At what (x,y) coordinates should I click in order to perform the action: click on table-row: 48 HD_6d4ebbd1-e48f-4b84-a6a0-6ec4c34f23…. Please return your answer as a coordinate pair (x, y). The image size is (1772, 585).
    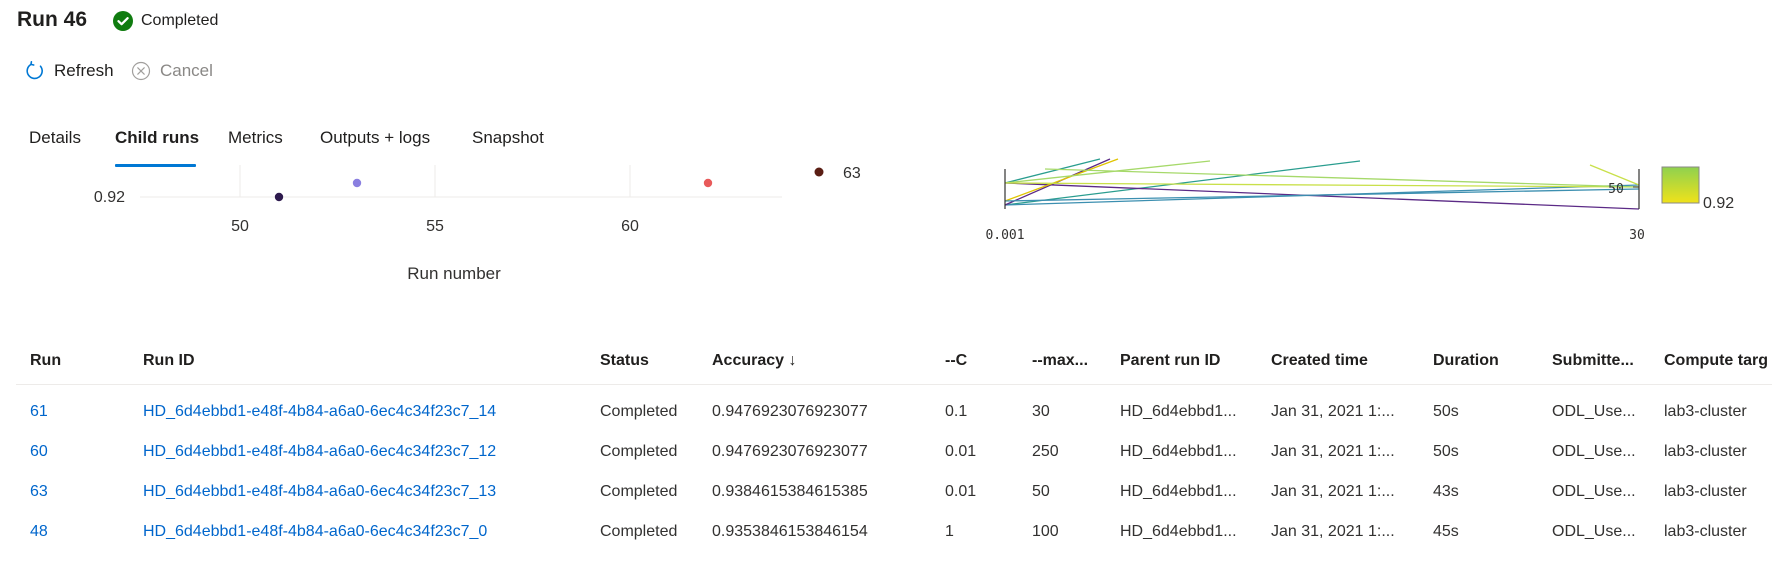
    Looking at the image, I should click on (894, 532).